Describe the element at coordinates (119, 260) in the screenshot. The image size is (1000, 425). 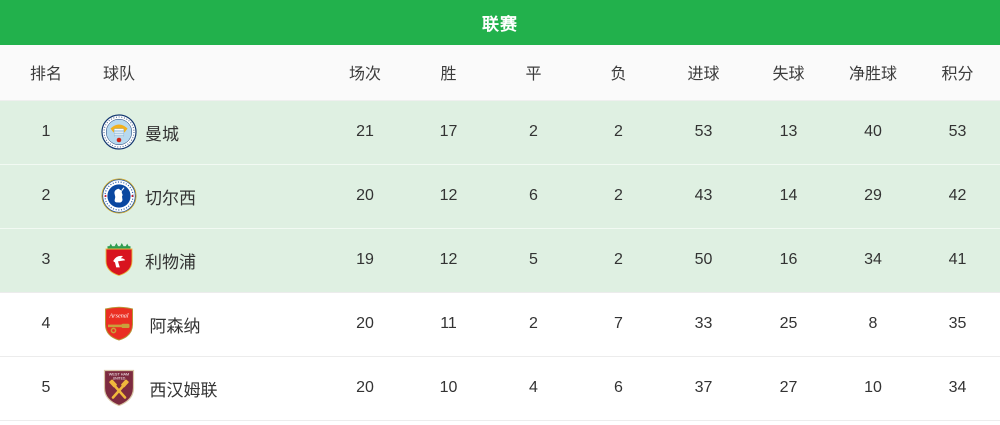
I see `liverpool-badge-icon` at that location.